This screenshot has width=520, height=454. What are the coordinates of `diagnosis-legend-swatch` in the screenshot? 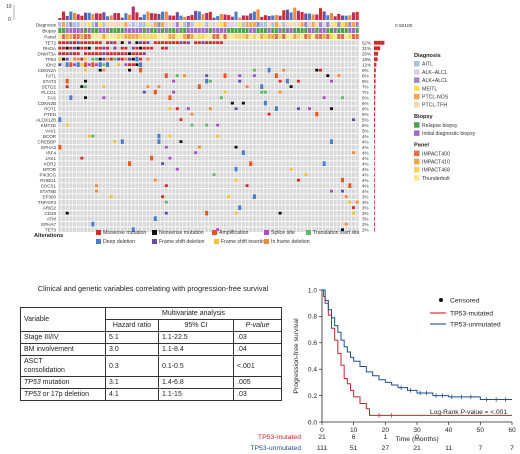 It's located at (417, 80).